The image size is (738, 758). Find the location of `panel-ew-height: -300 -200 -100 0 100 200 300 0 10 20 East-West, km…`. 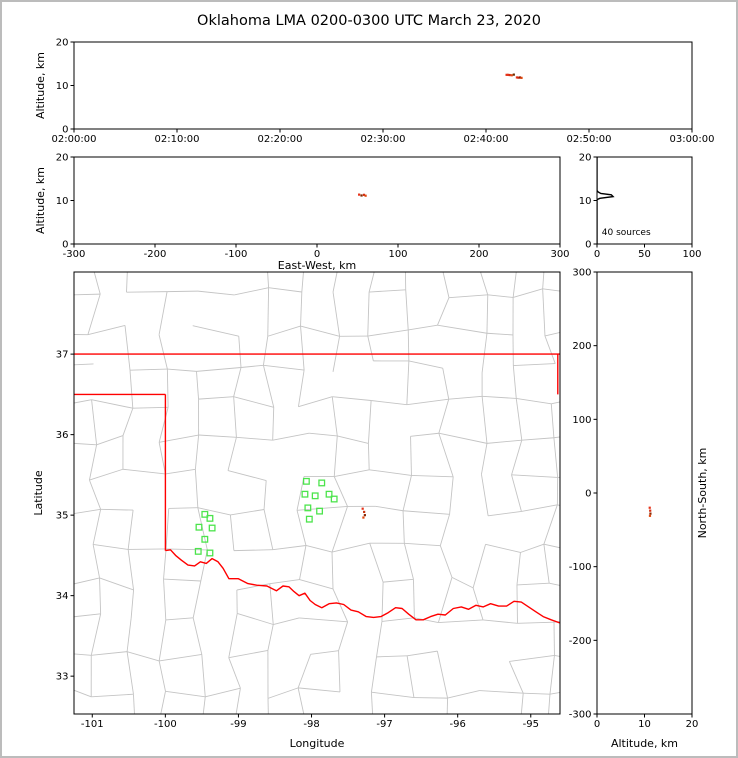

panel-ew-height: -300 -200 -100 0 100 200 300 0 10 20 East-West, km… is located at coordinates (302, 213).